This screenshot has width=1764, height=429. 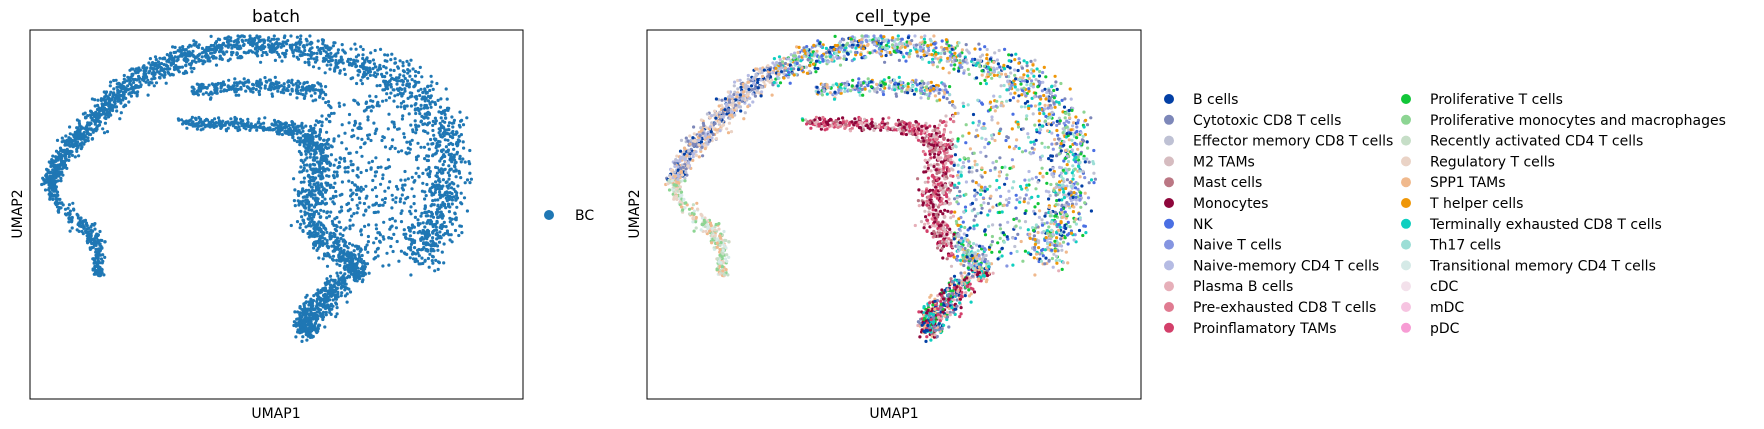 What do you see at coordinates (1094, 183) in the screenshot?
I see `scatter-point-nk` at bounding box center [1094, 183].